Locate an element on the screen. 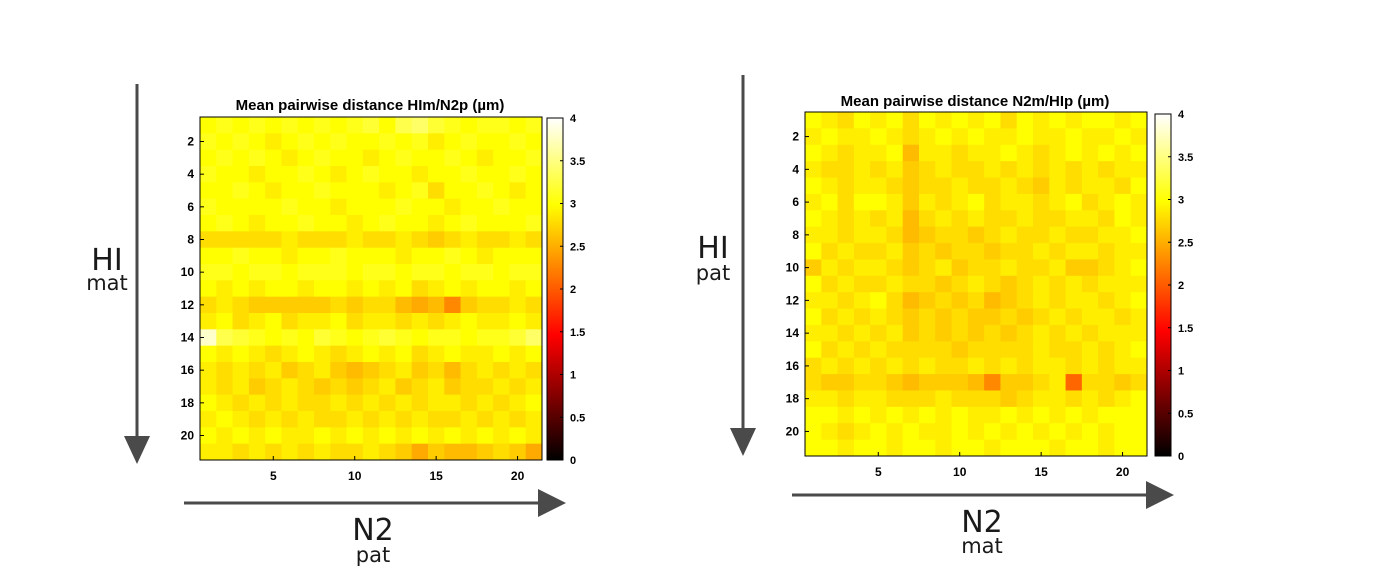 This screenshot has height=566, width=1389. colorbar-tick-label: 2.5 is located at coordinates (1185, 243).